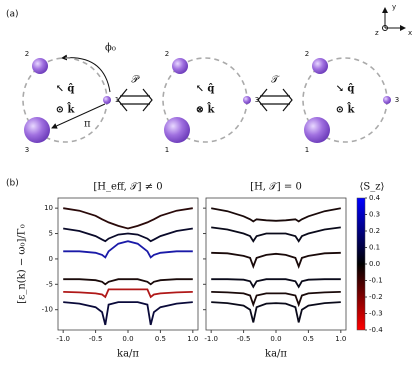 Image resolution: width=415 pixels, height=365 pixels. I want to click on colorbar-tick-label: 0.4, so click(375, 198).